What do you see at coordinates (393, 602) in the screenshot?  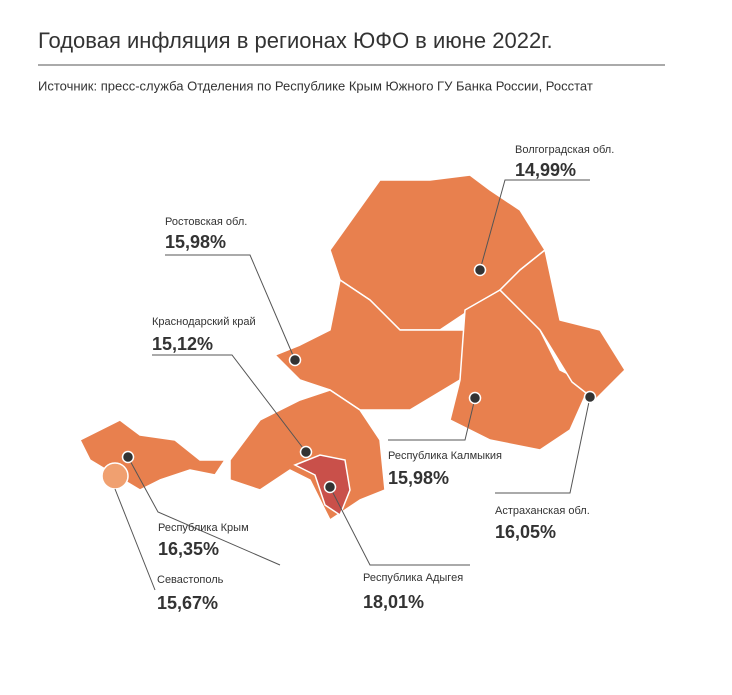 I see `region-value: 18,01%` at bounding box center [393, 602].